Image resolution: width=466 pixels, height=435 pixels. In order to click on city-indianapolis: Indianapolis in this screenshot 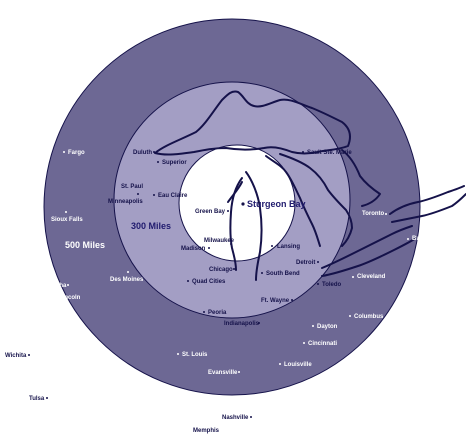, I will do `click(242, 324)`.